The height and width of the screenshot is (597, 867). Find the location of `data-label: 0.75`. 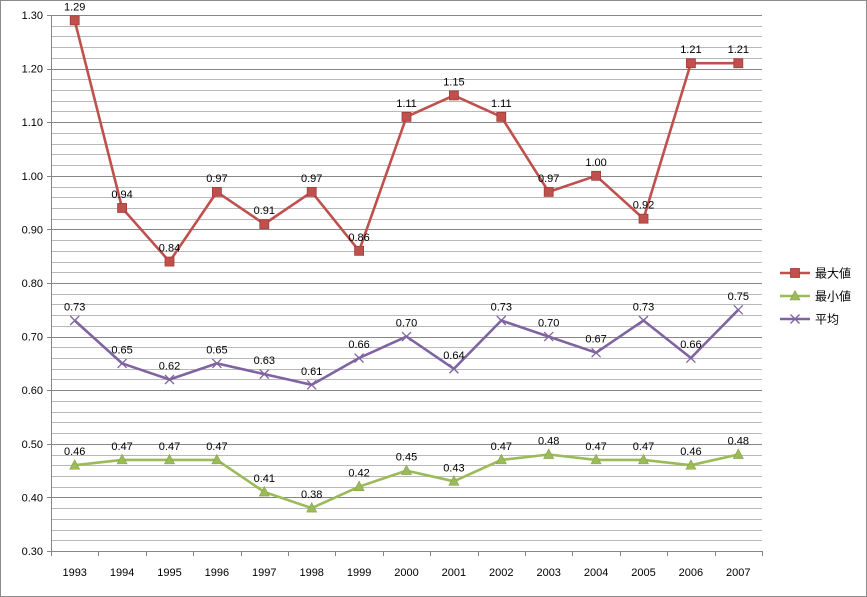

data-label: 0.75 is located at coordinates (738, 297).